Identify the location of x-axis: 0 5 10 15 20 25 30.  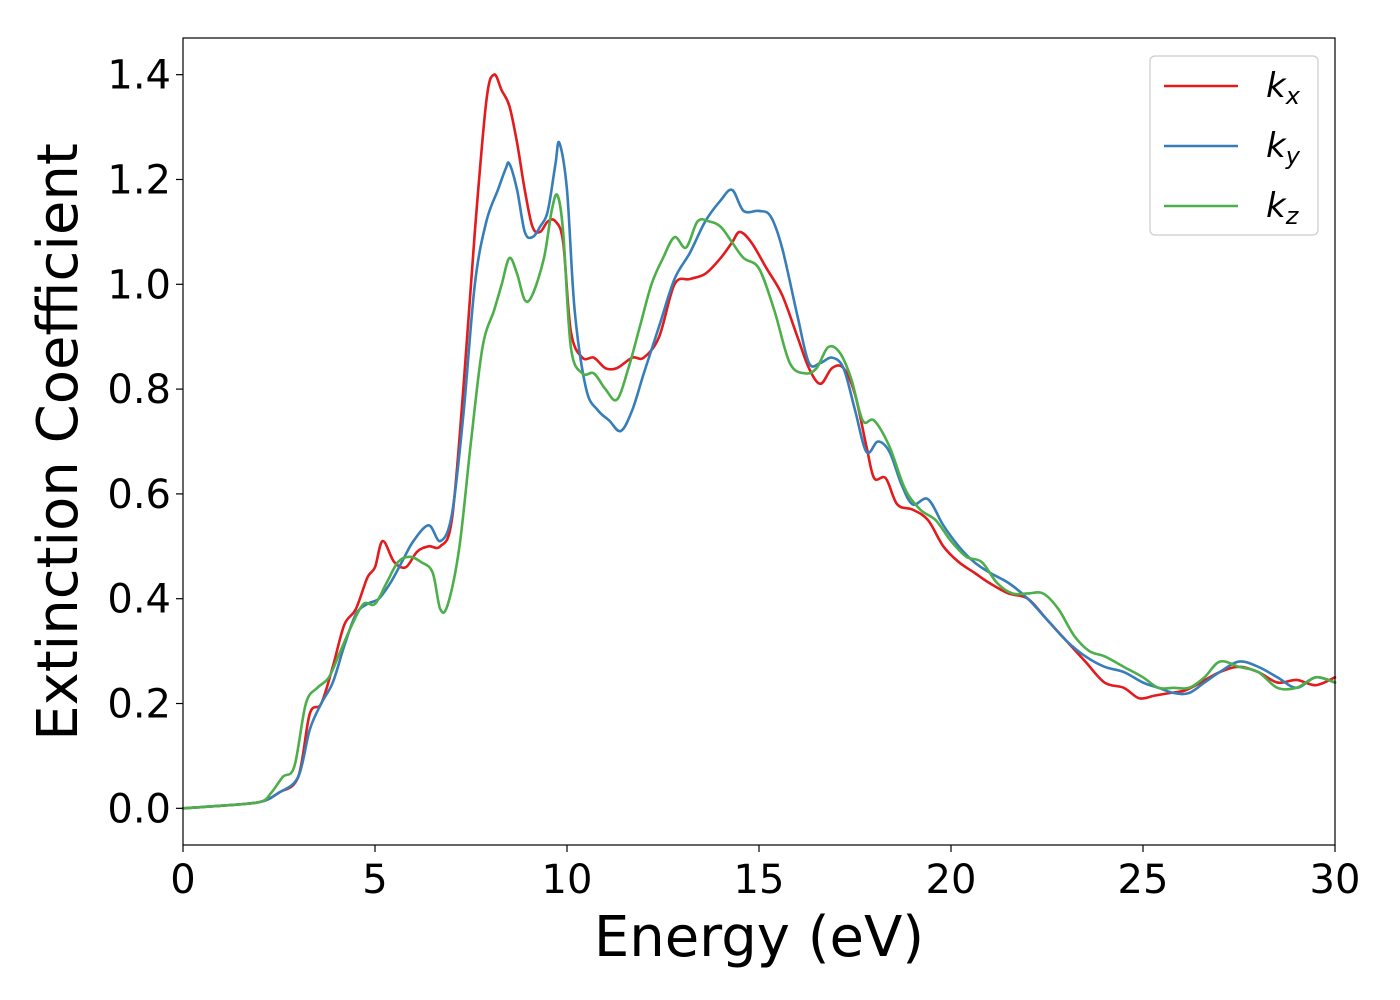
(765, 874).